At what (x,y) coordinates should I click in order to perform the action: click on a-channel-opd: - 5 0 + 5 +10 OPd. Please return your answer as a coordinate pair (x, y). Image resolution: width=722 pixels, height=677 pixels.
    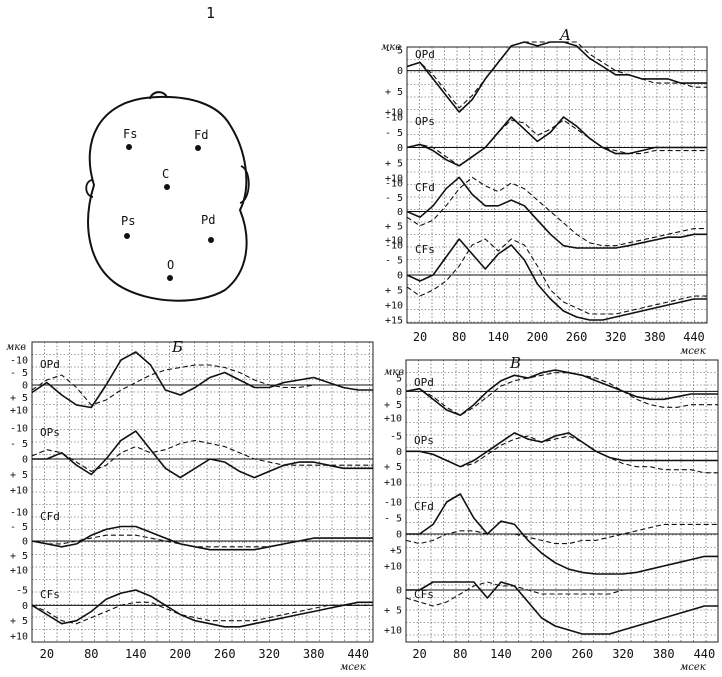
    Looking at the image, I should click on (546, 80).